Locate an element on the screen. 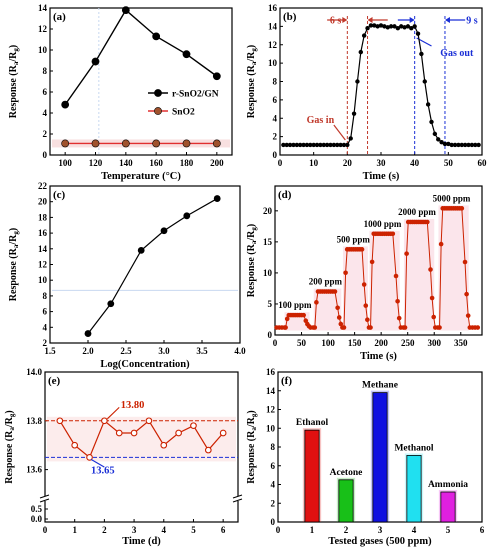  panel-b-ytick-label: 8 is located at coordinates (275, 82).